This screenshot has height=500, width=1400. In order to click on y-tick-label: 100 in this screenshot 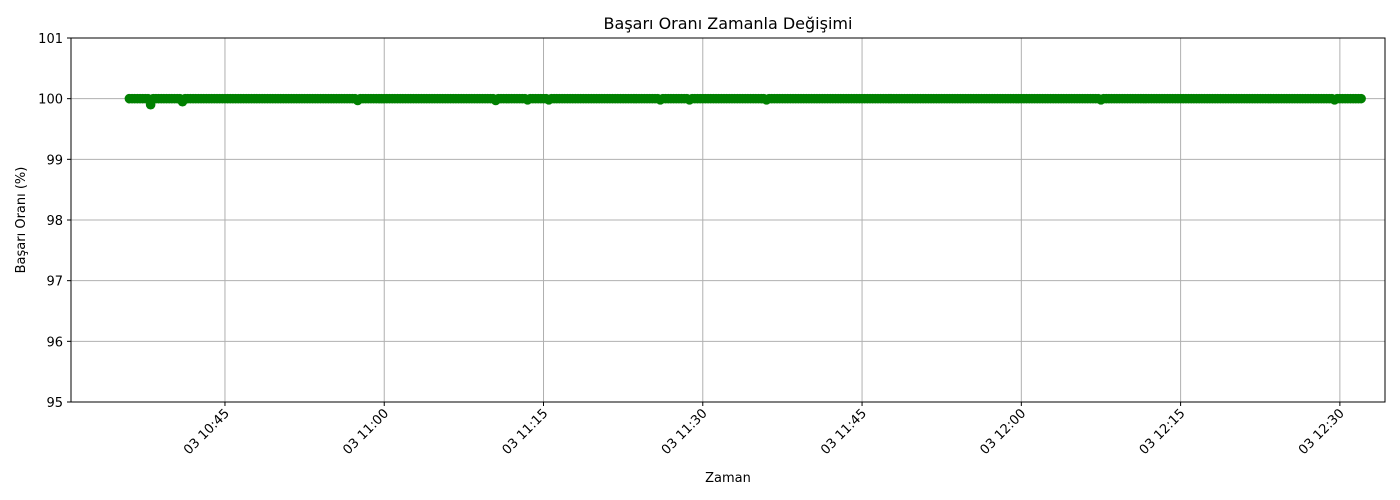, I will do `click(50, 100)`.